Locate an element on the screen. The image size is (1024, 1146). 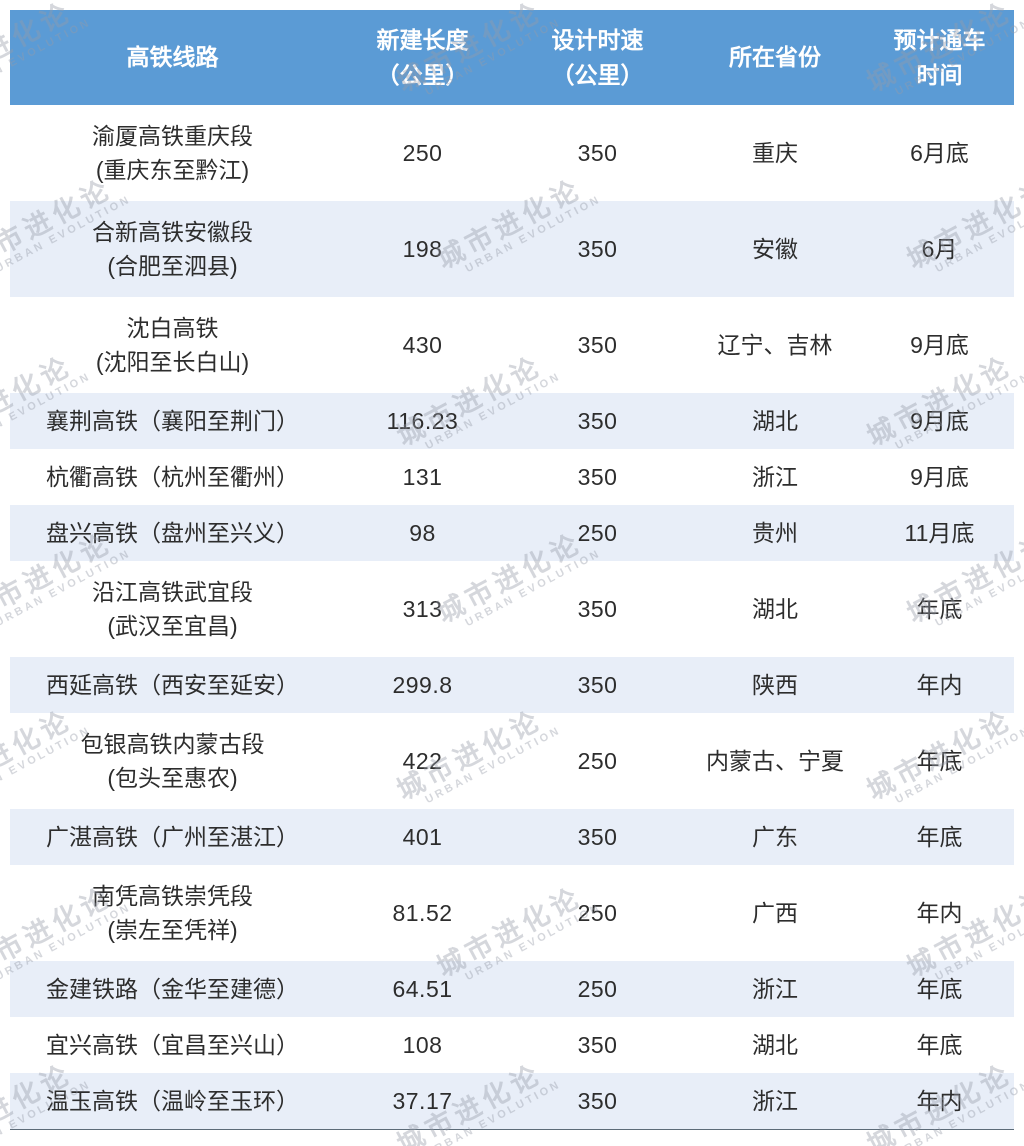
rail-line-cell: 沿江高铁武宜段 (武汉至宜昌) is located at coordinates (172, 609).